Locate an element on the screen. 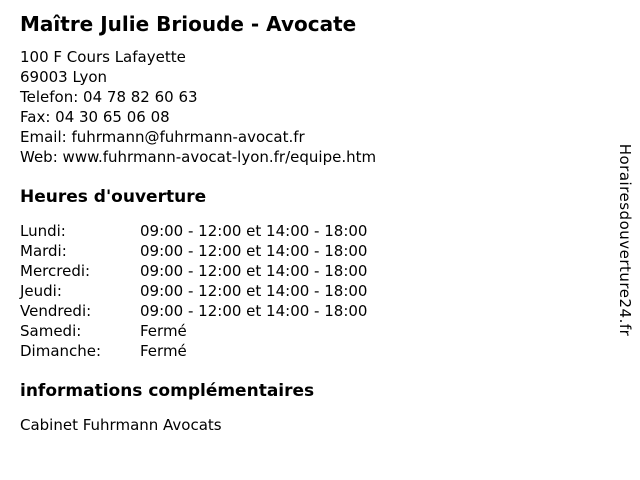  email-line: Email: fuhrmann@fuhrmann-avocat.fr is located at coordinates (310, 137).